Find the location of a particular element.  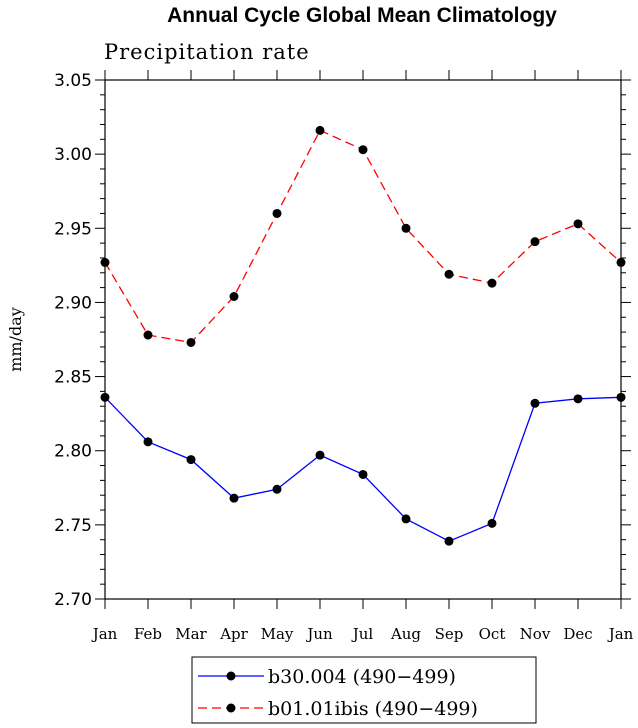

chart-subtitle: Precipitation rate is located at coordinates (207, 52).